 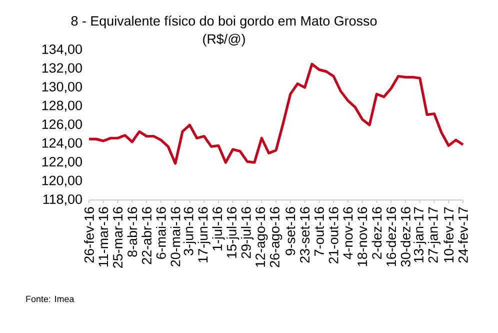 What do you see at coordinates (247, 232) in the screenshot?
I see `x-tick-label: 29-jul-16` at bounding box center [247, 232].